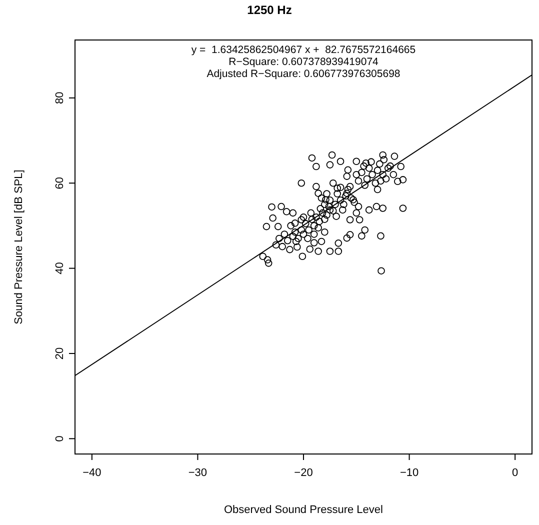 This screenshot has width=539, height=525. What do you see at coordinates (19, 247) in the screenshot?
I see `y-axis-title: Sound Pressure Level [dB SPL]` at bounding box center [19, 247].